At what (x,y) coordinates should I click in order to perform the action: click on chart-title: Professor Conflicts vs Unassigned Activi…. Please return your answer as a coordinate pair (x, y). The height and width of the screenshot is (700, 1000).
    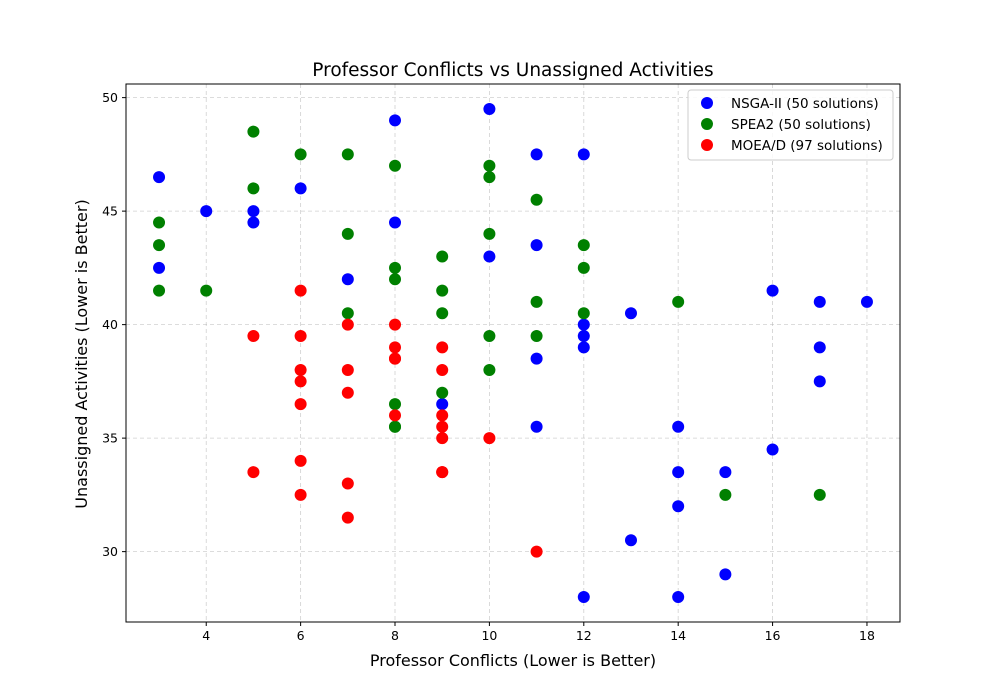
    Looking at the image, I should click on (512, 70).